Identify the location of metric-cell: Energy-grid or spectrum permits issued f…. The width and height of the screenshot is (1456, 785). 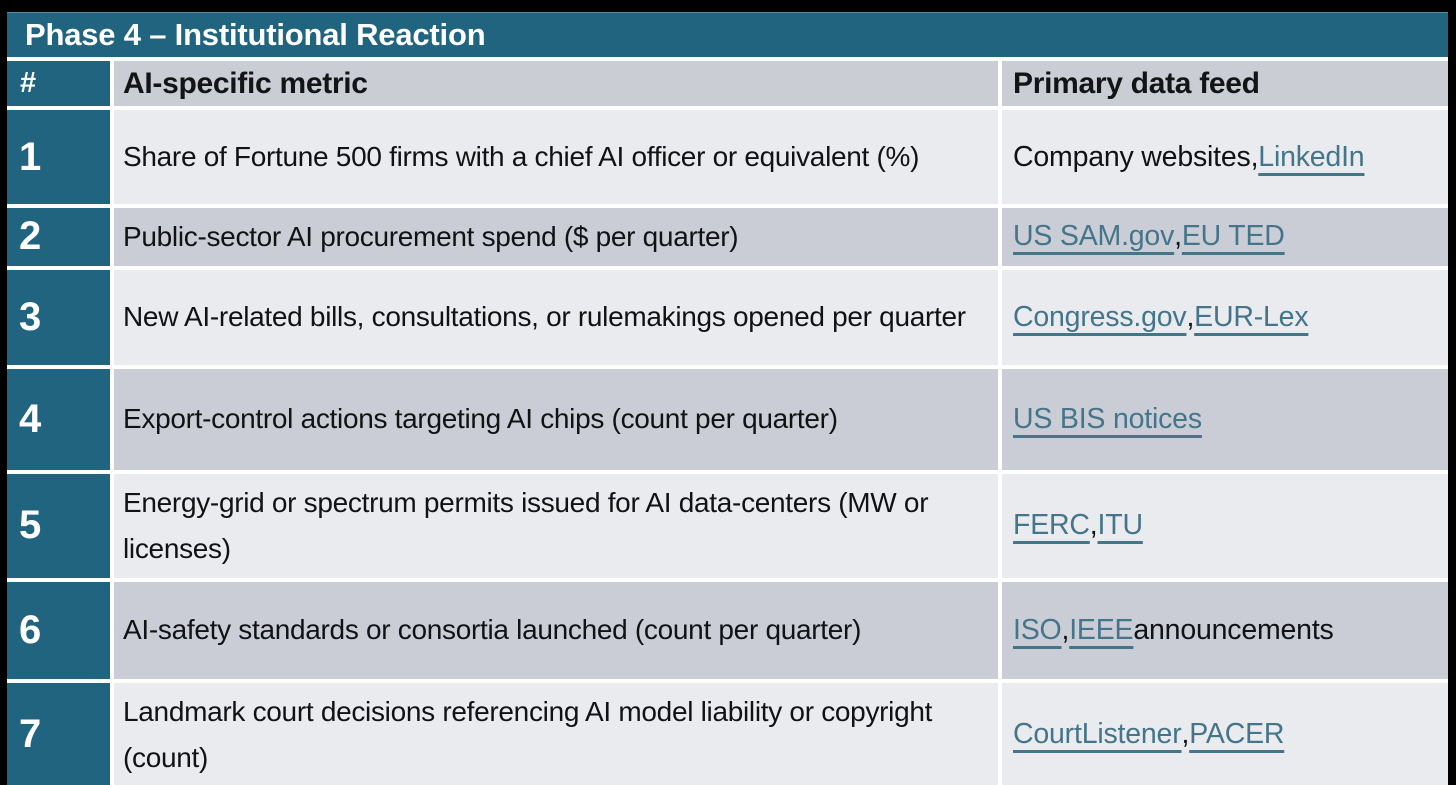
(556, 525).